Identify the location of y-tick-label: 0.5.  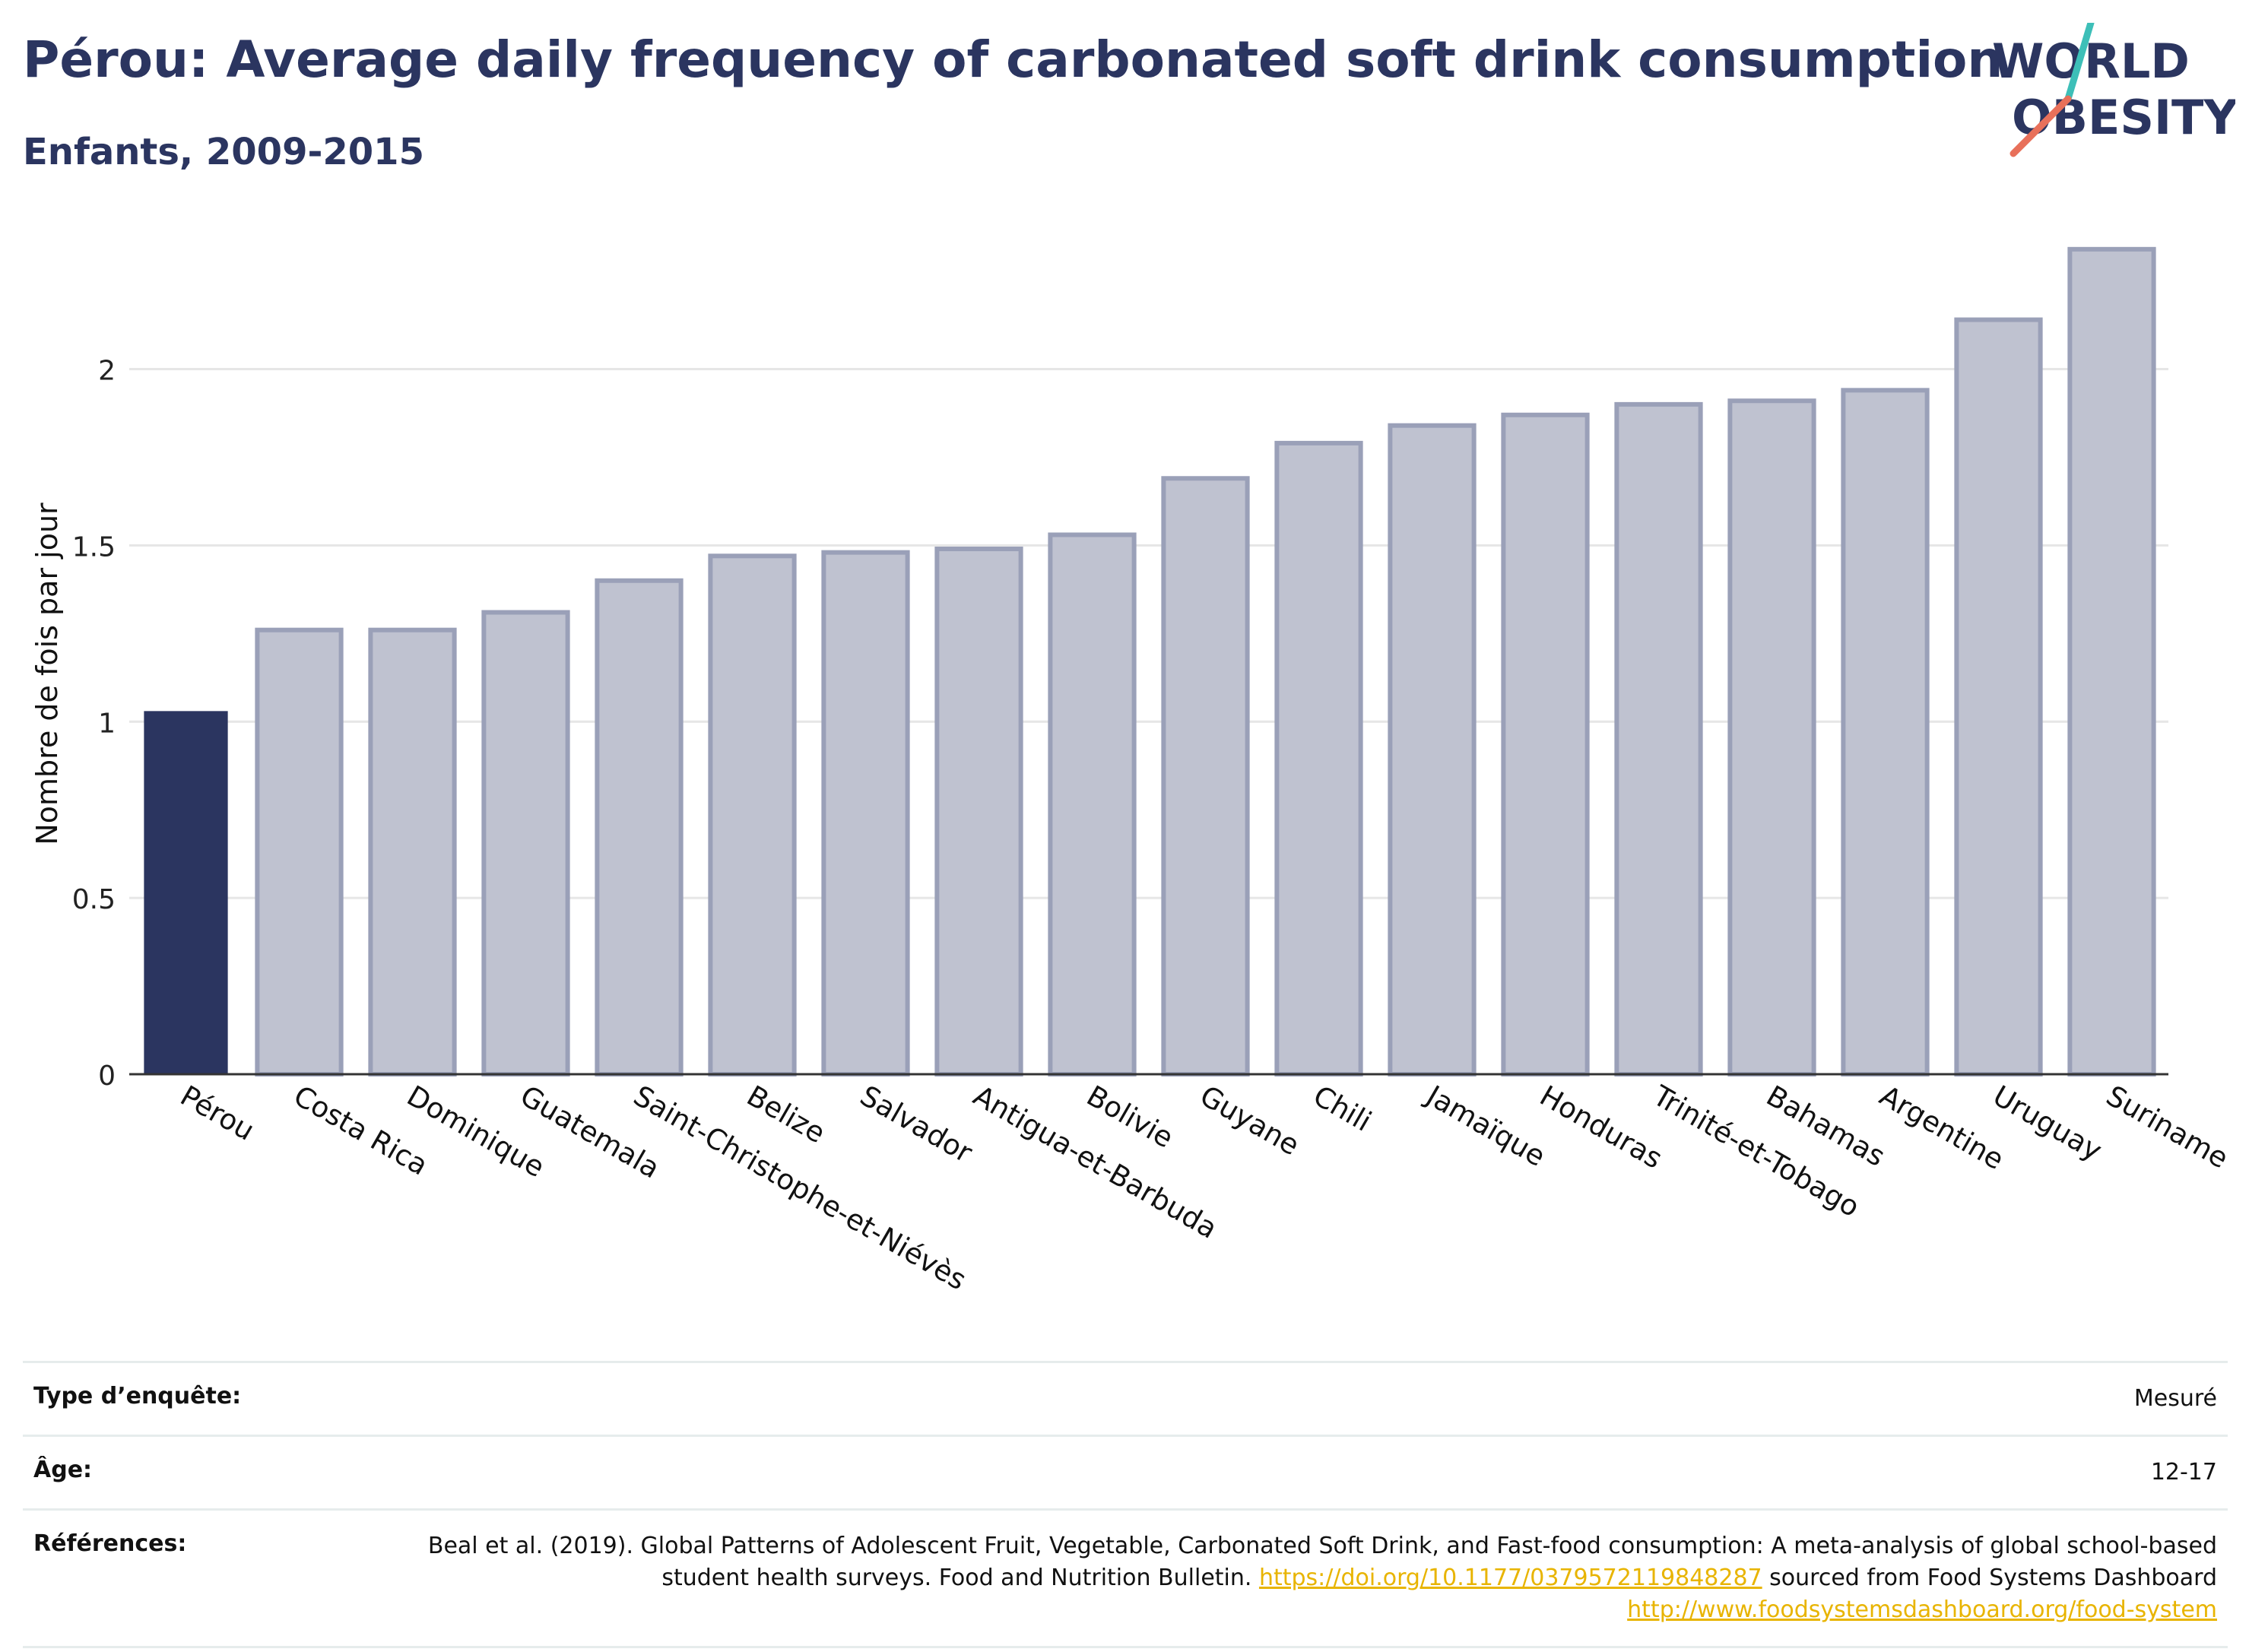
(94, 899).